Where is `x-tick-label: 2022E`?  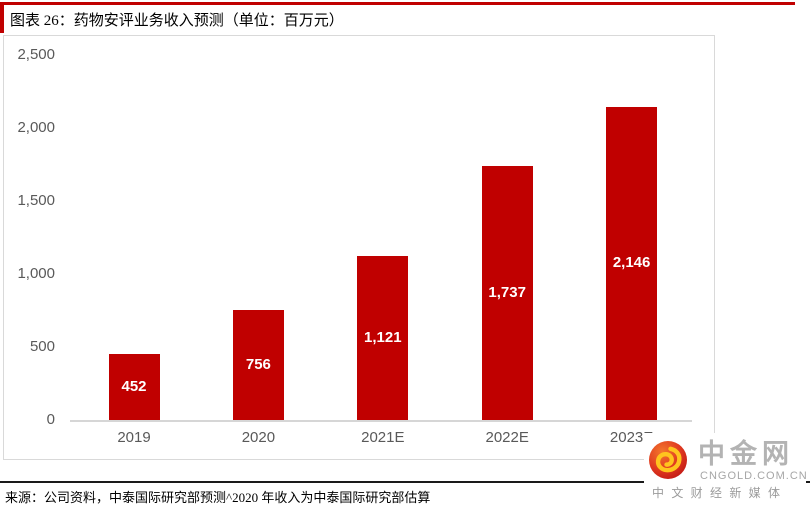 x-tick-label: 2022E is located at coordinates (507, 437).